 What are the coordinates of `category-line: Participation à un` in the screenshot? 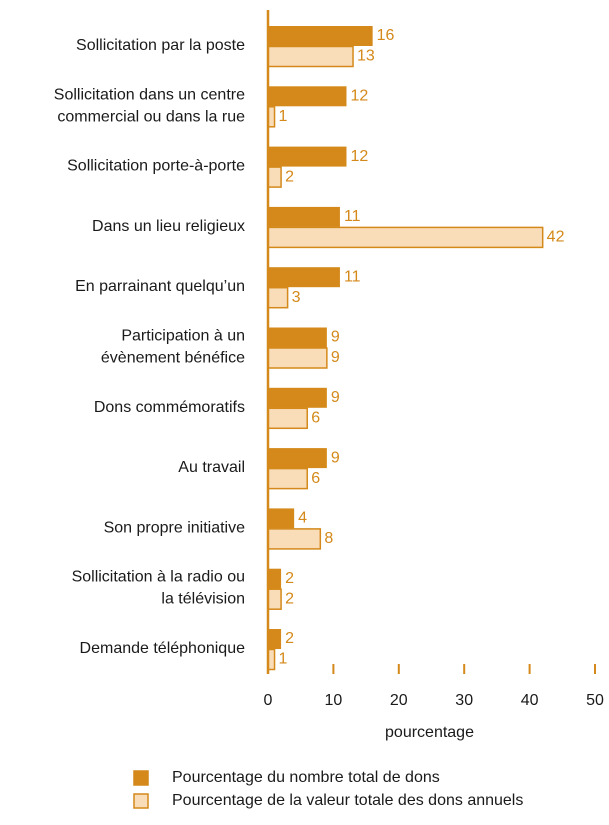 It's located at (183, 336).